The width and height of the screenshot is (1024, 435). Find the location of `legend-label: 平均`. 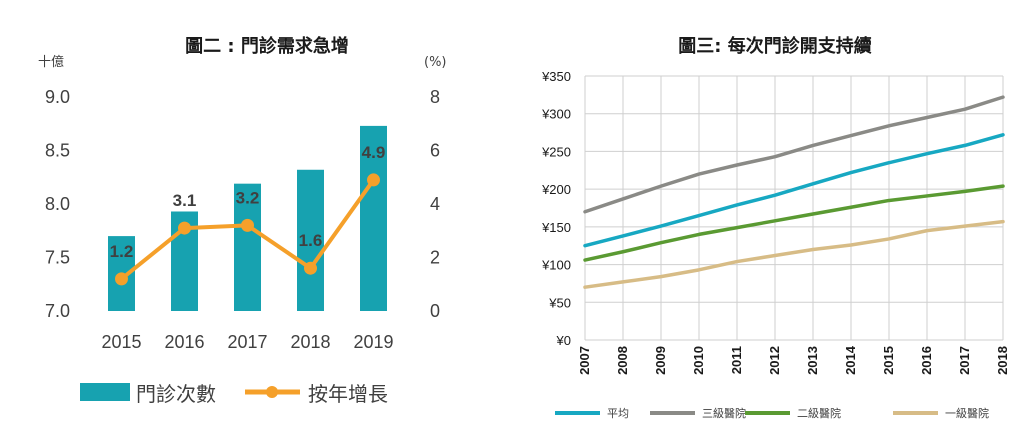

legend-label: 平均 is located at coordinates (618, 413).